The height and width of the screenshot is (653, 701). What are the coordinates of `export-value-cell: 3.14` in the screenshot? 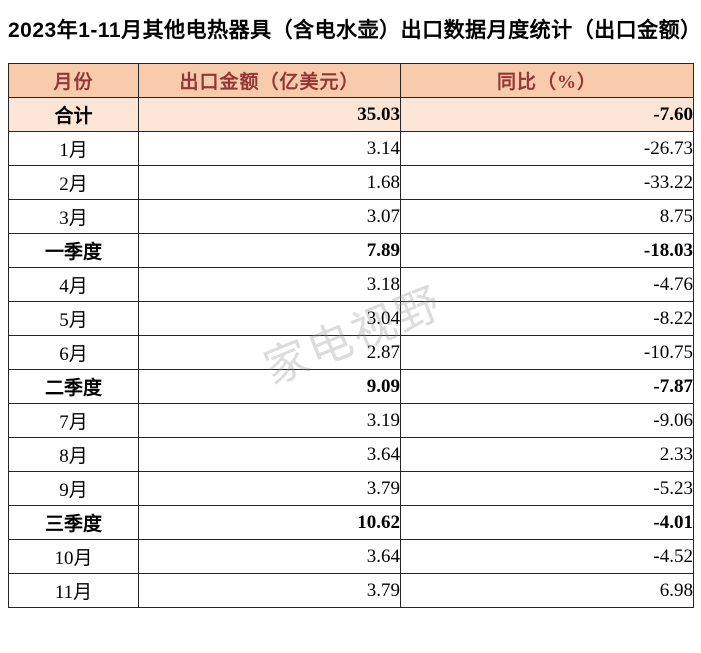 It's located at (269, 148).